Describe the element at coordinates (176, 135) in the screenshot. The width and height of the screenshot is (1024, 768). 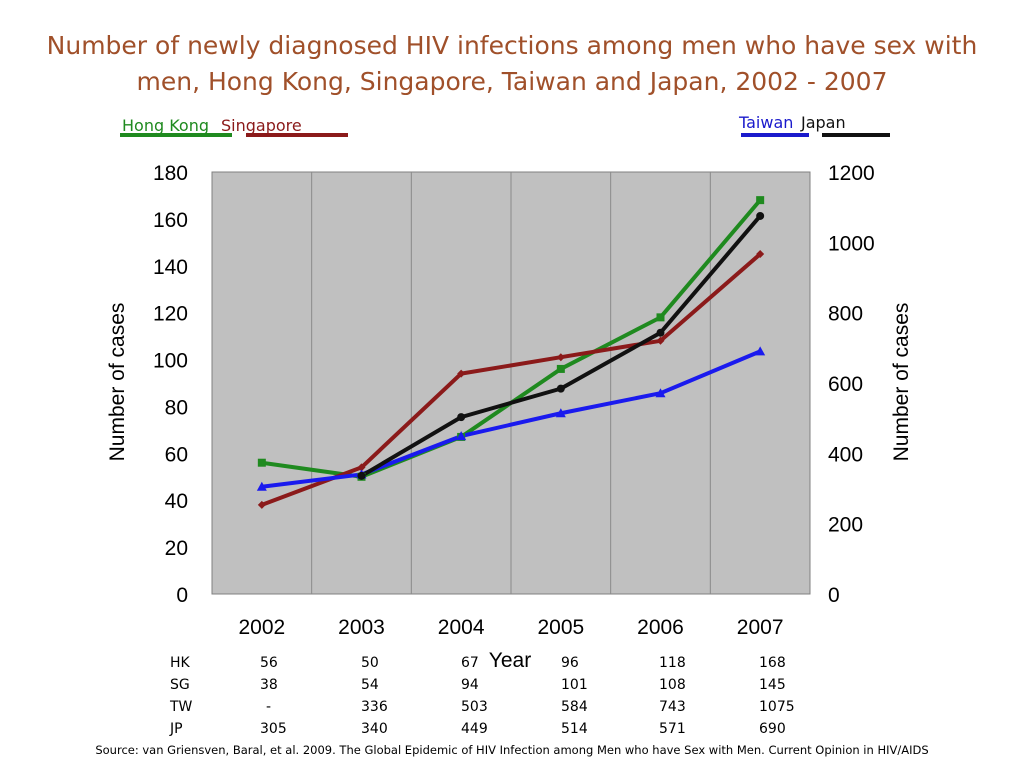
I see `legend-line-hong-kong` at that location.